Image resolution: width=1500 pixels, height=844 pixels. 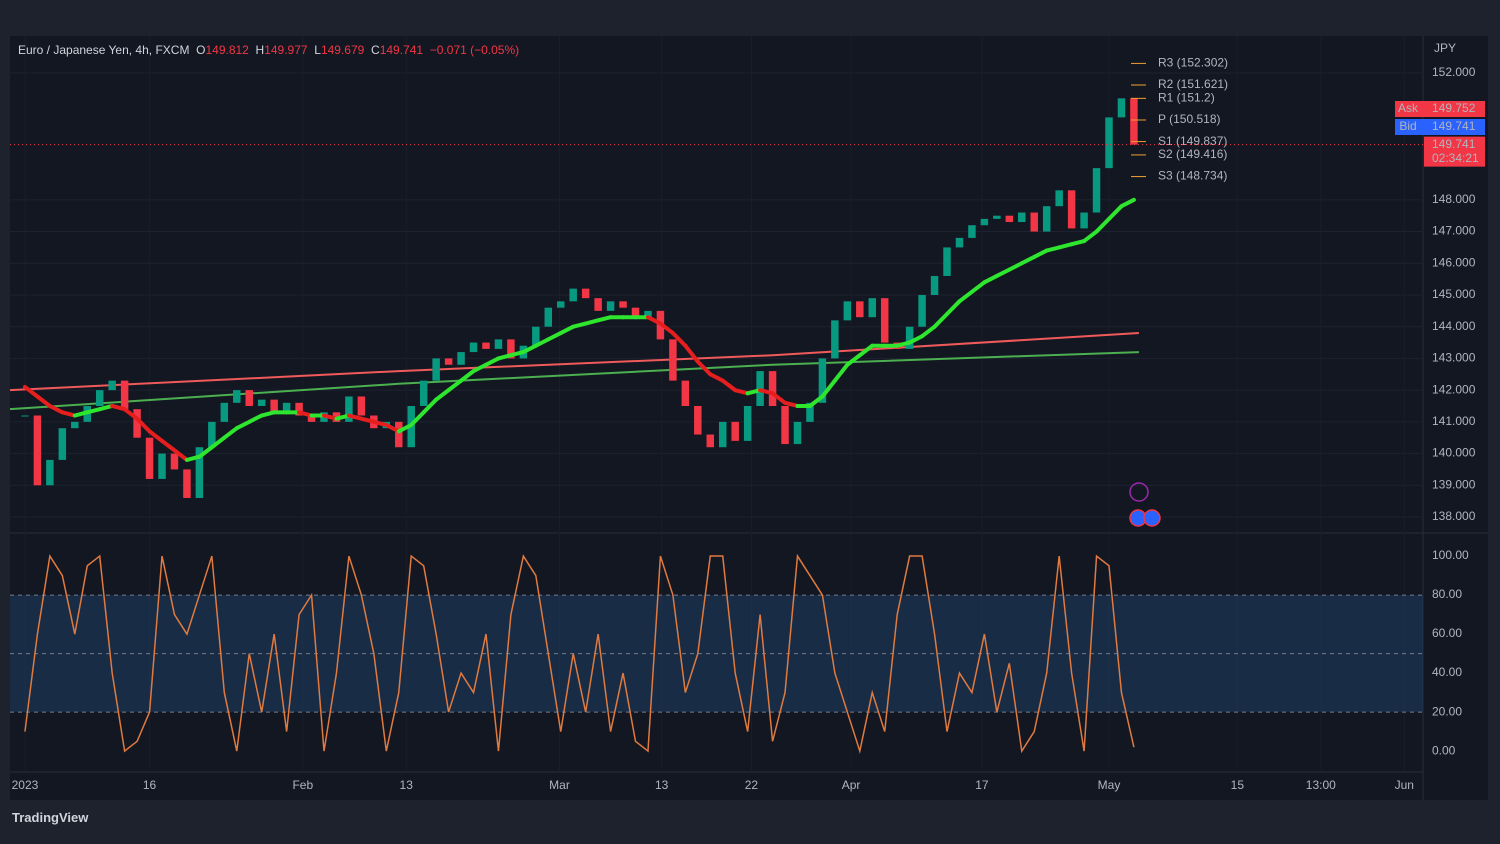 I want to click on ohlc-key: O, so click(x=201, y=50).